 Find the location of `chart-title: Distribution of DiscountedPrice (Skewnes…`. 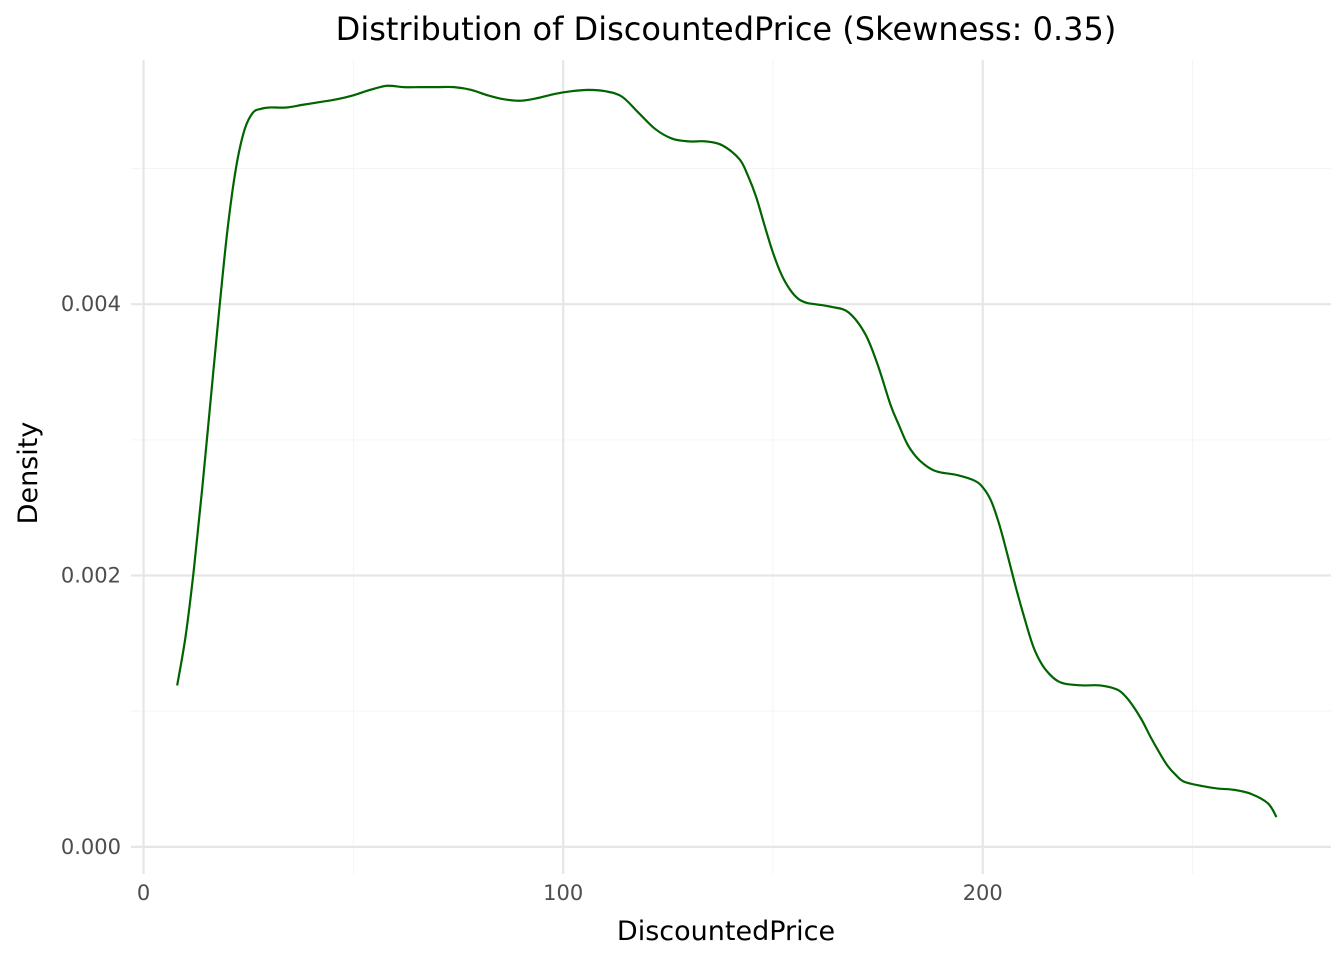

chart-title: Distribution of DiscountedPrice (Skewnes… is located at coordinates (726, 29).